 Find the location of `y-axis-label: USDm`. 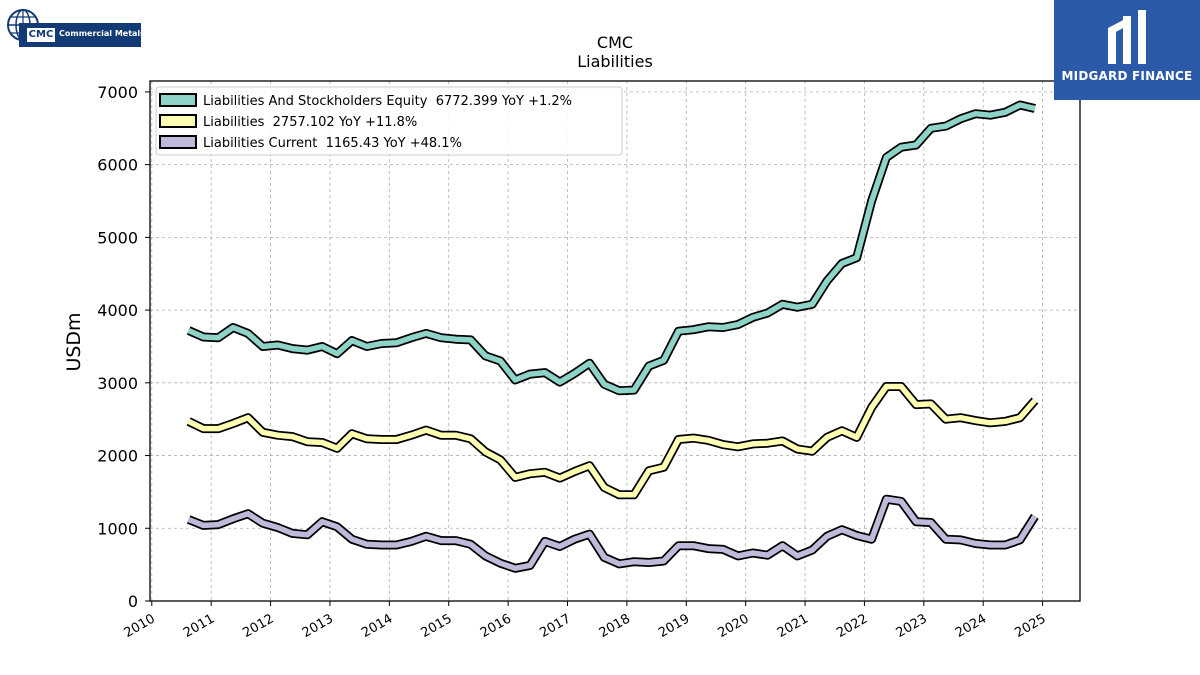

y-axis-label: USDm is located at coordinates (74, 341).